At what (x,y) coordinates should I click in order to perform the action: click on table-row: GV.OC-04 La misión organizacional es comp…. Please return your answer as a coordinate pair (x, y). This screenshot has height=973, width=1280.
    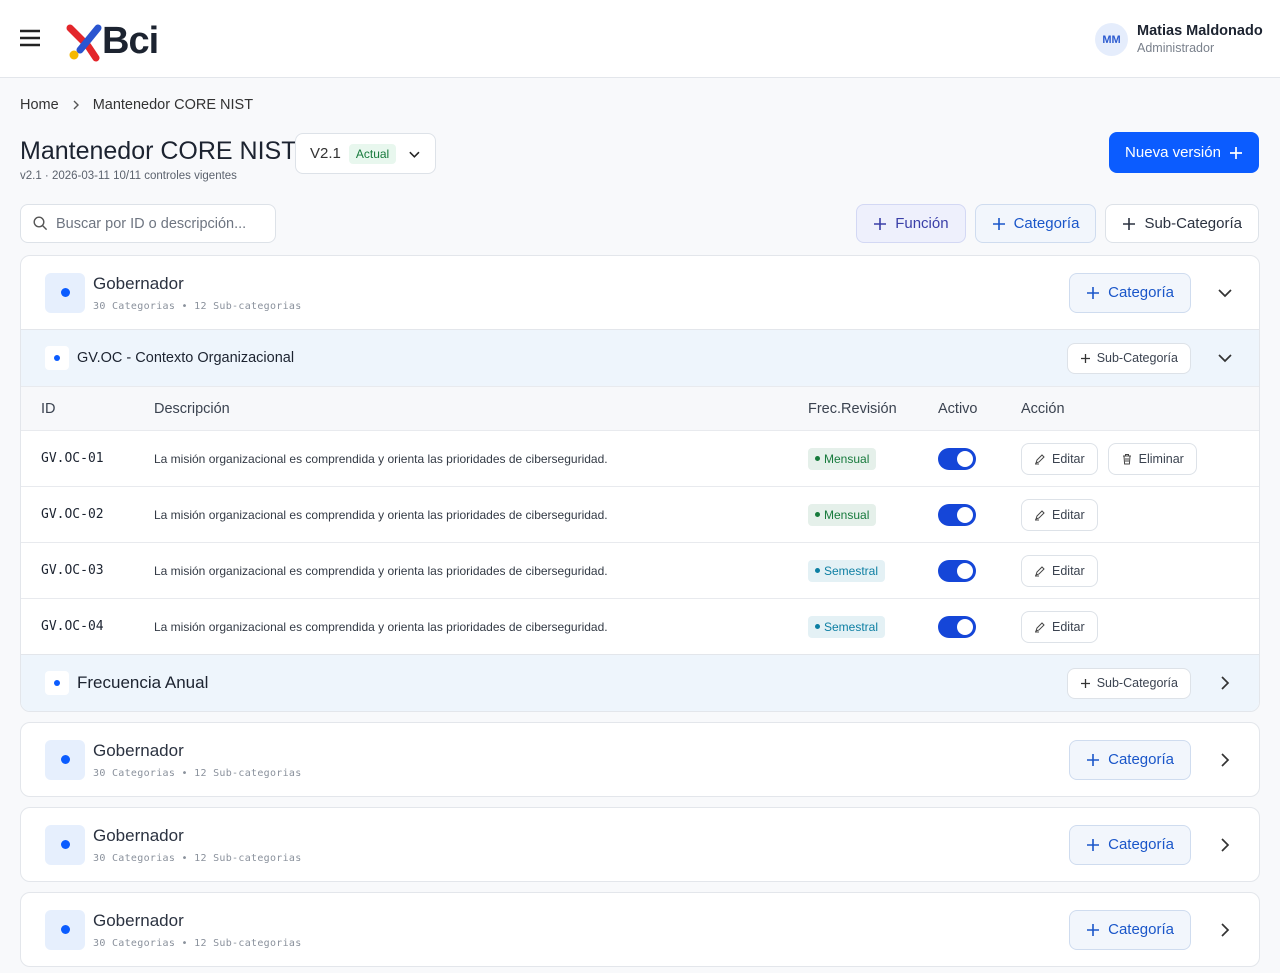
    Looking at the image, I should click on (640, 626).